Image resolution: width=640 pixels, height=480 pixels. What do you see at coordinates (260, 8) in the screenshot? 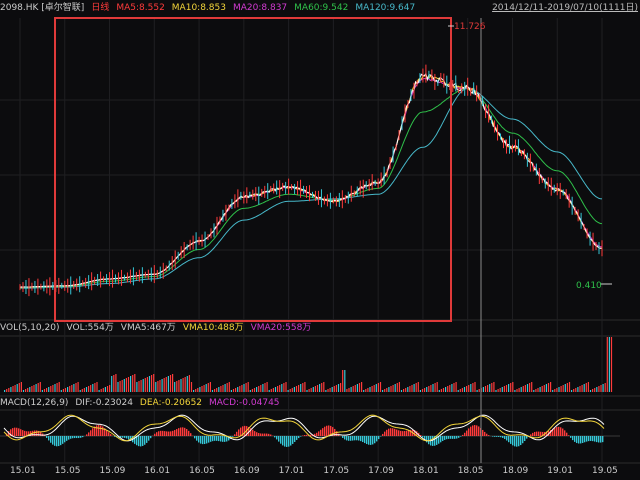
I see `ma20-value: MA20:8.837` at bounding box center [260, 8].